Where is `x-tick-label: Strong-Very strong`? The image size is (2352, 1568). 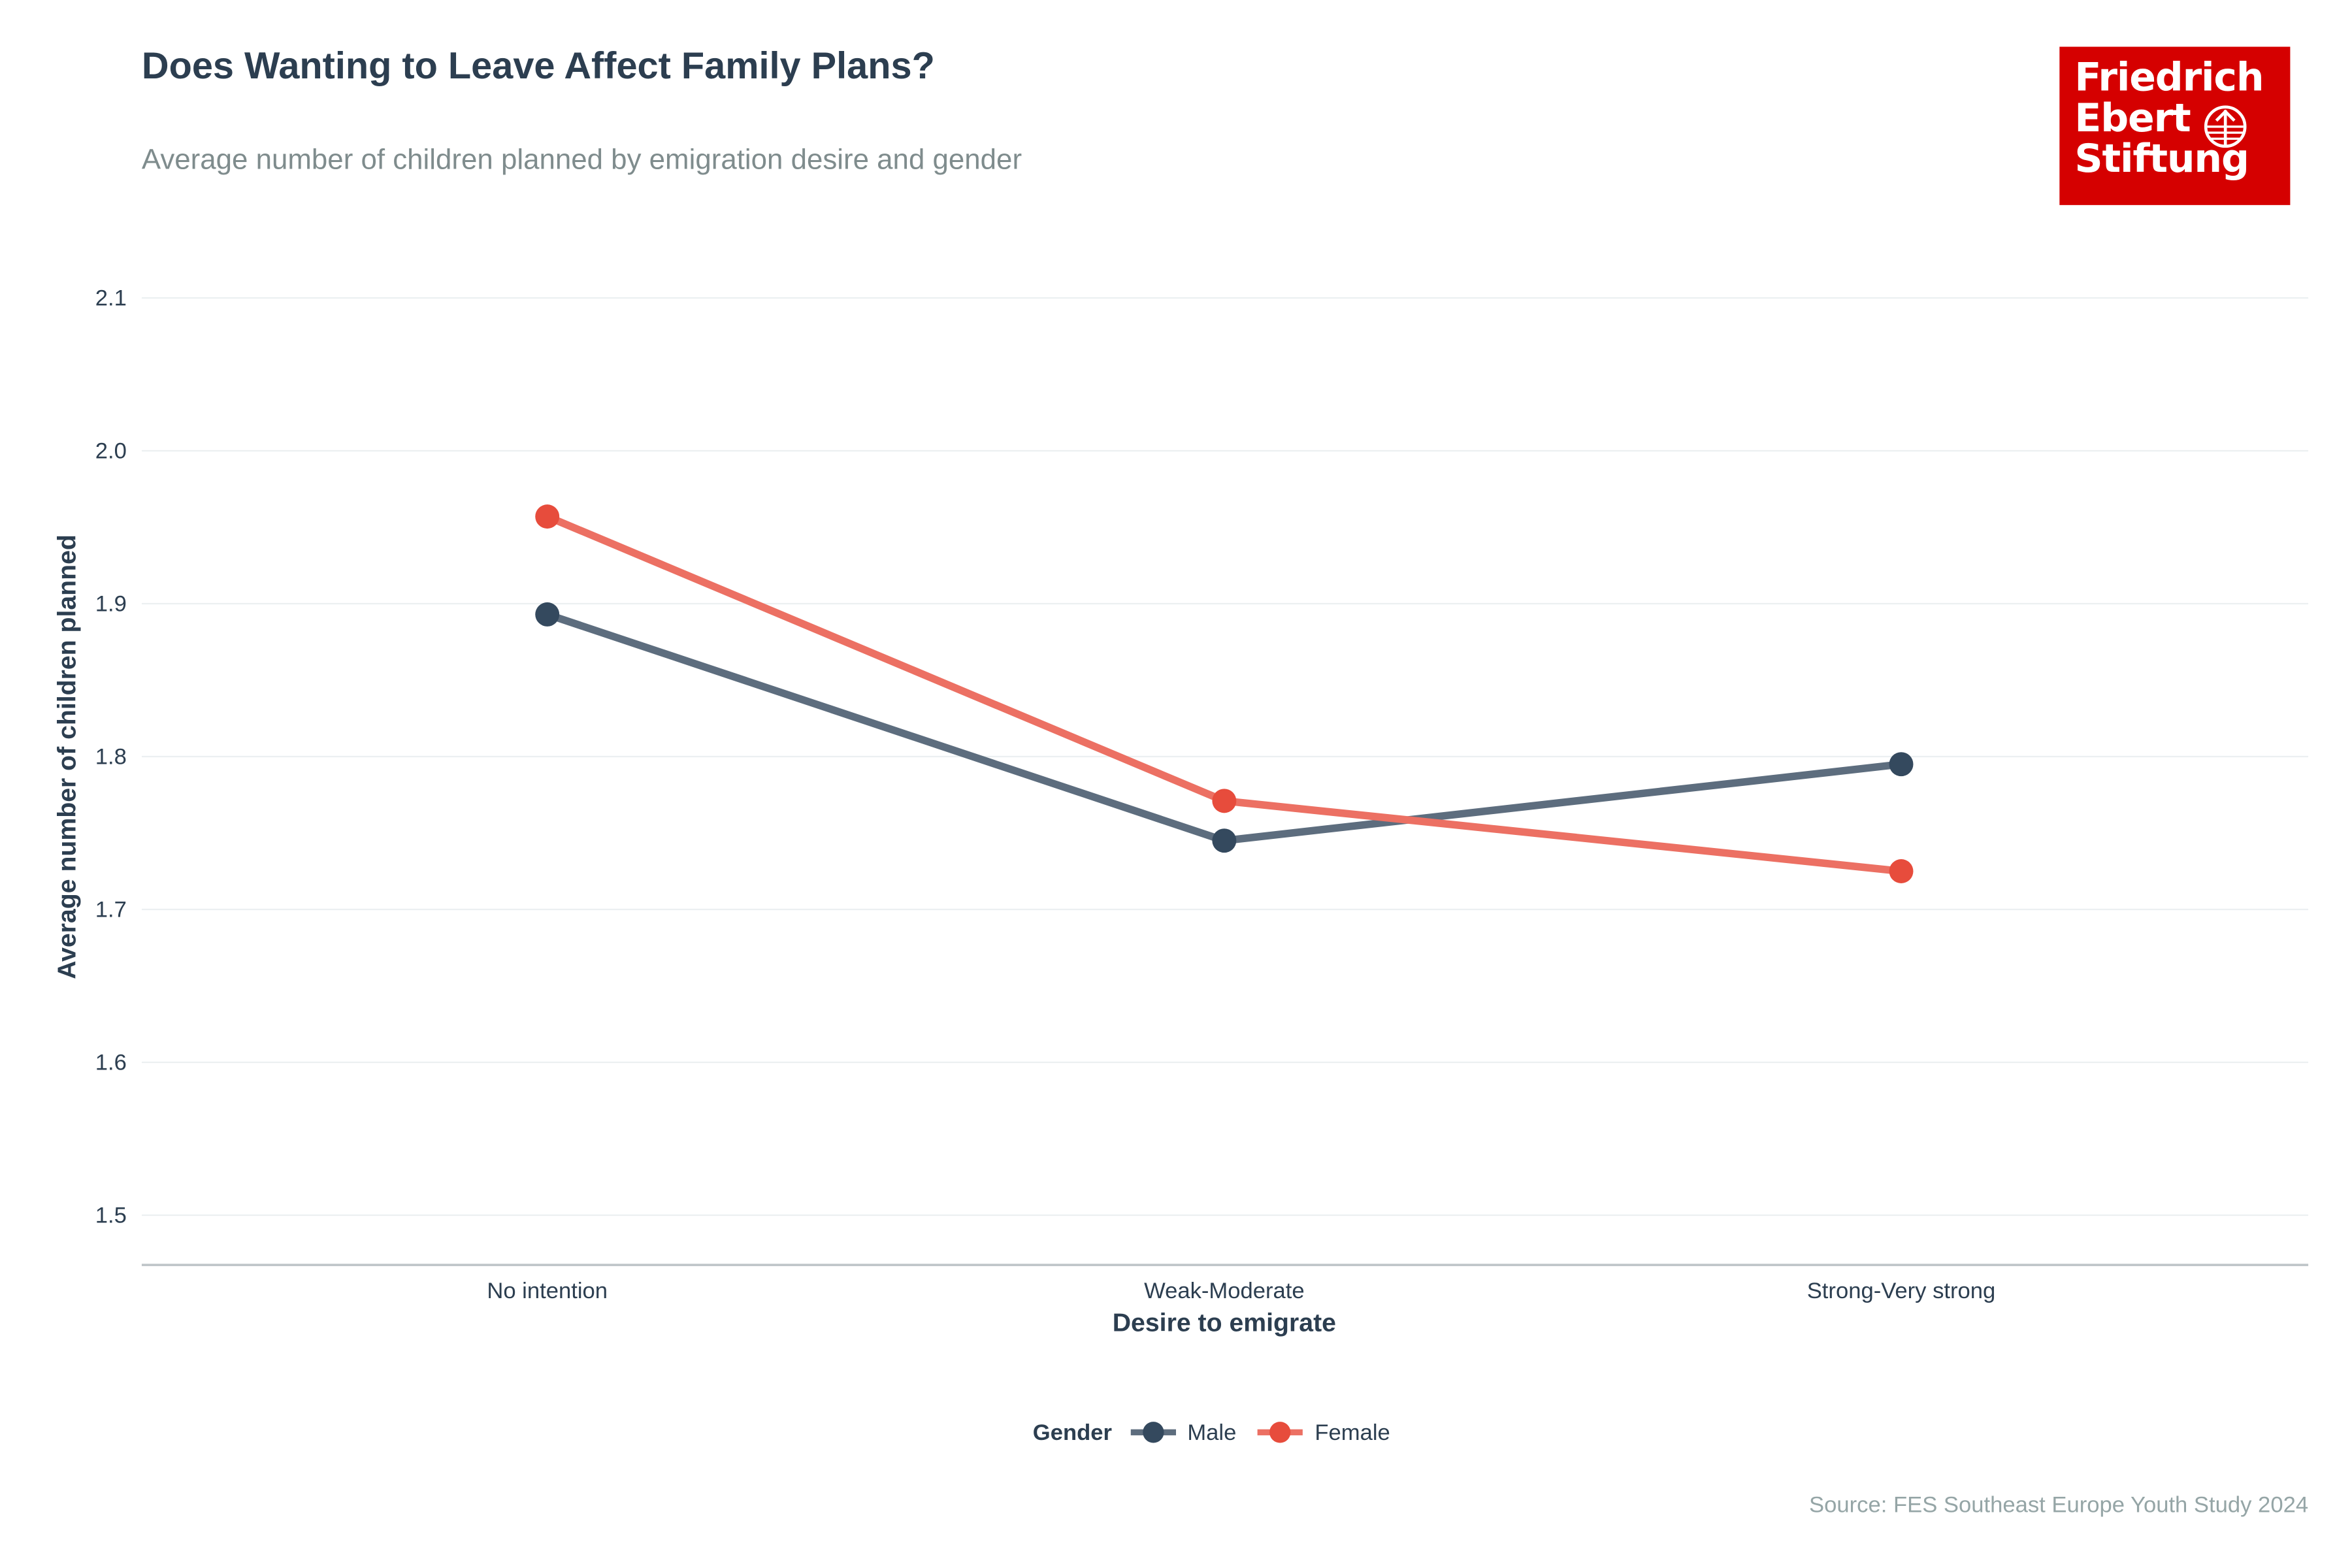 x-tick-label: Strong-Very strong is located at coordinates (1901, 1291).